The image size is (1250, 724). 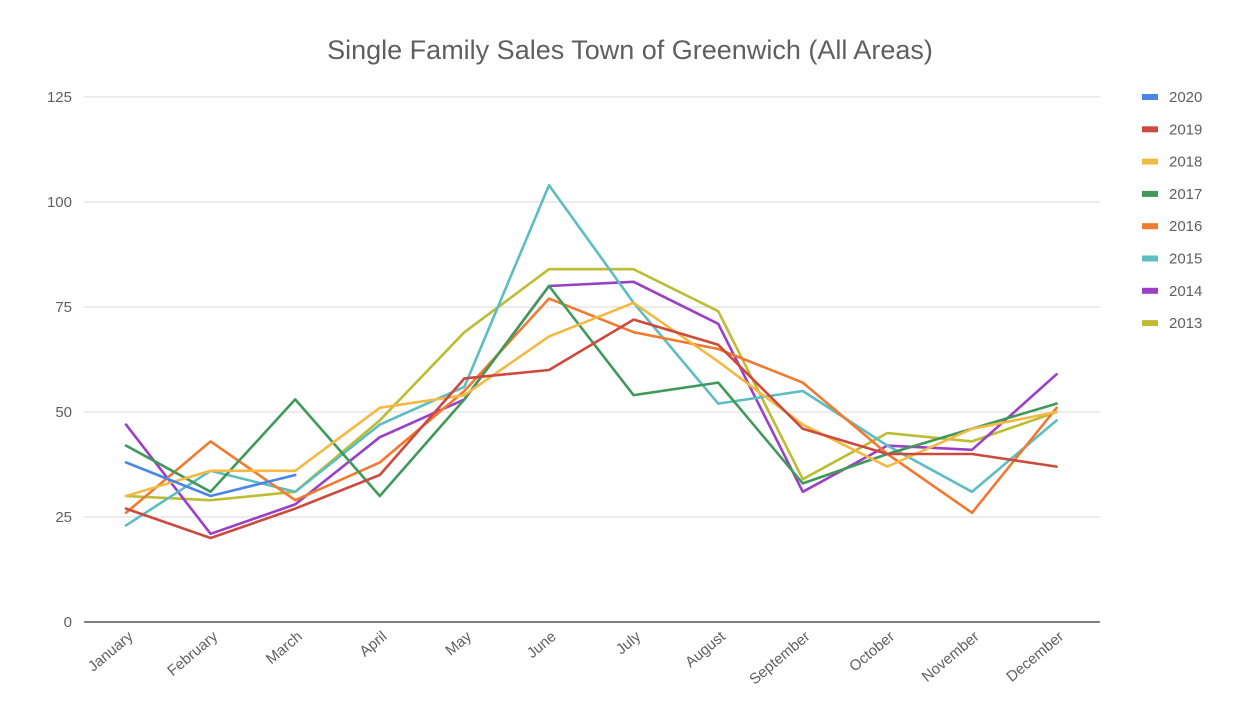 I want to click on legend-label-2017: 2017, so click(x=1185, y=194).